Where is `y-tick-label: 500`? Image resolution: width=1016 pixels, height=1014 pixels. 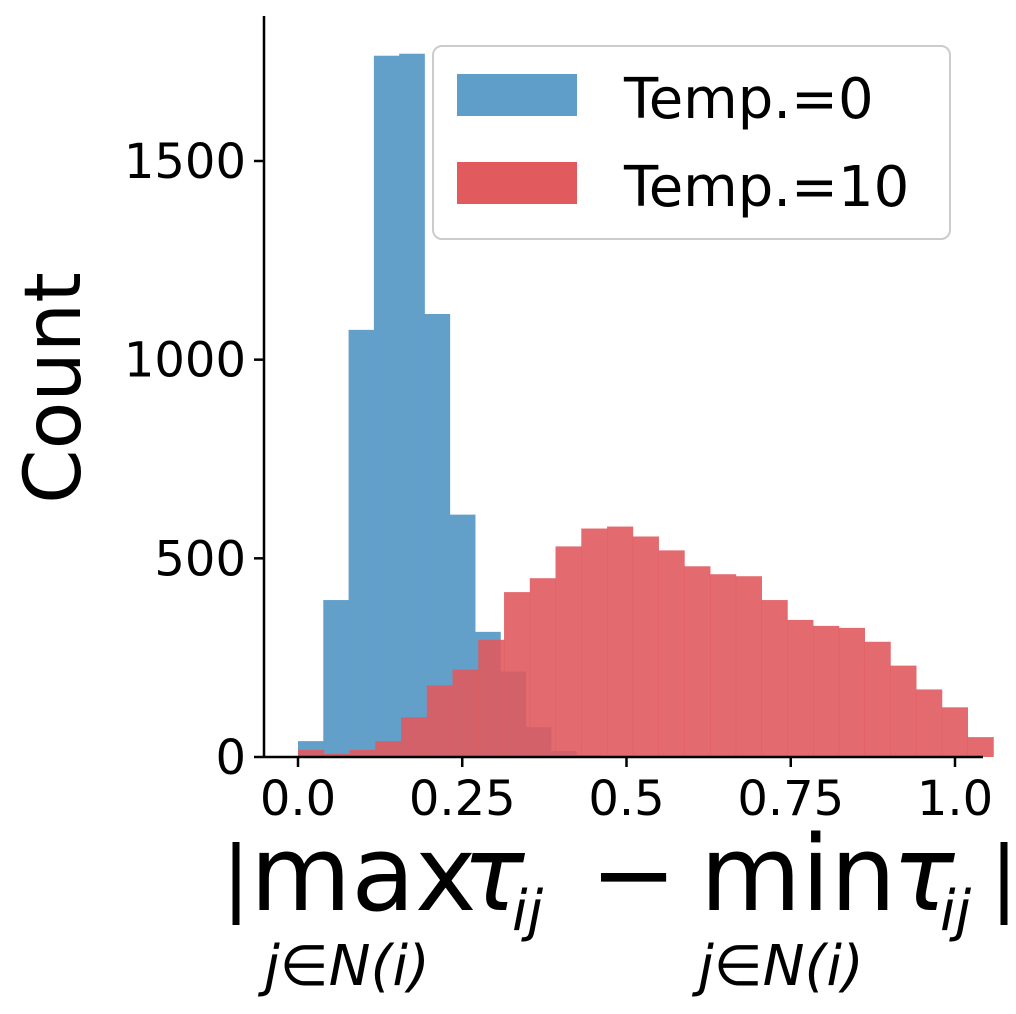 y-tick-label: 500 is located at coordinates (200, 559).